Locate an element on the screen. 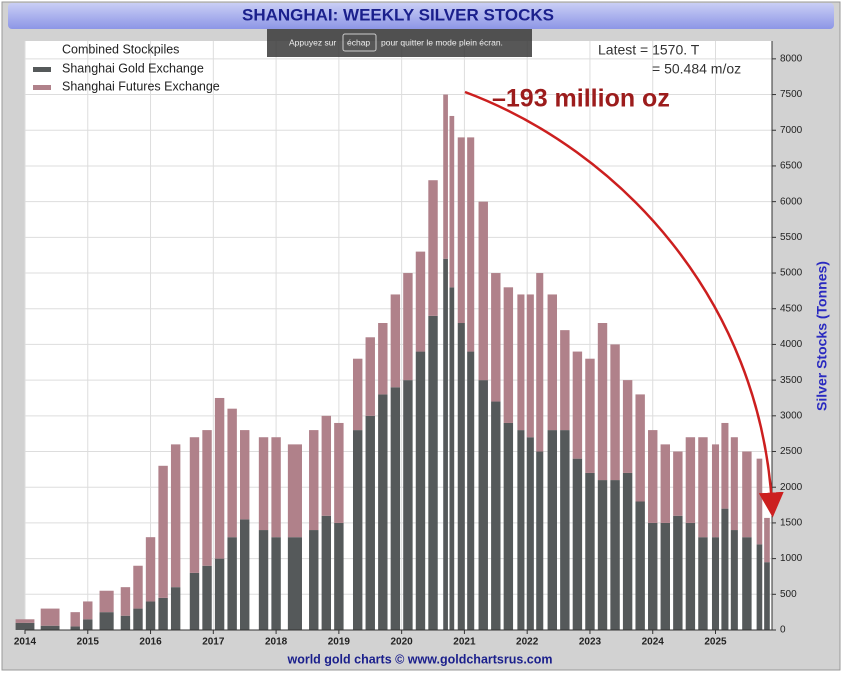  key-box is located at coordinates (359, 42).